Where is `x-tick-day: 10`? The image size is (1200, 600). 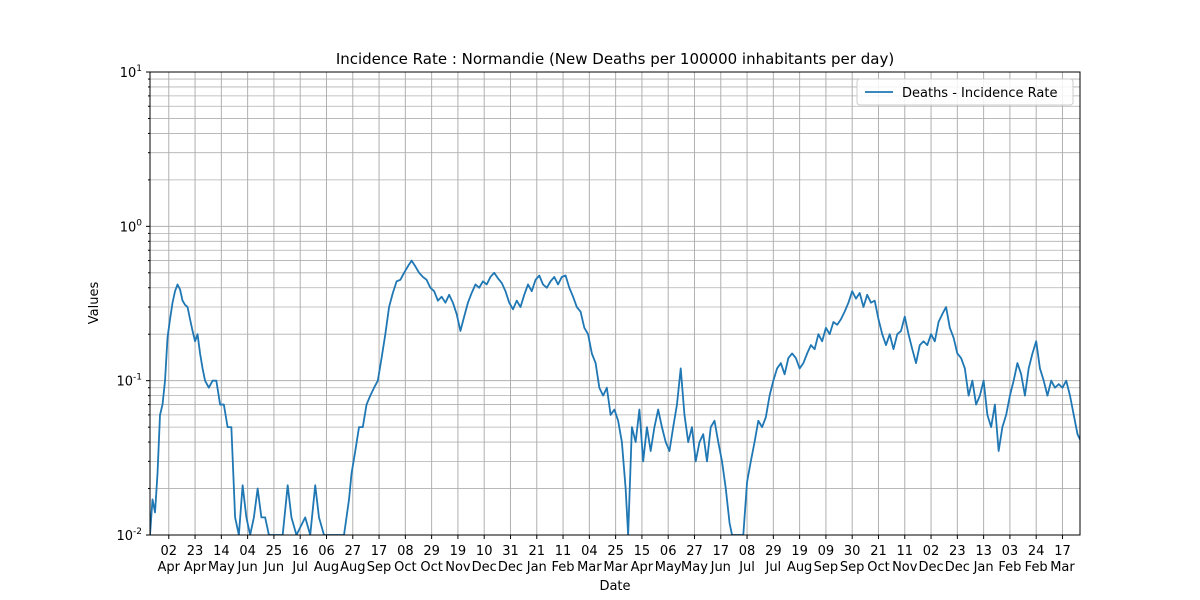
x-tick-day: 10 is located at coordinates (484, 551).